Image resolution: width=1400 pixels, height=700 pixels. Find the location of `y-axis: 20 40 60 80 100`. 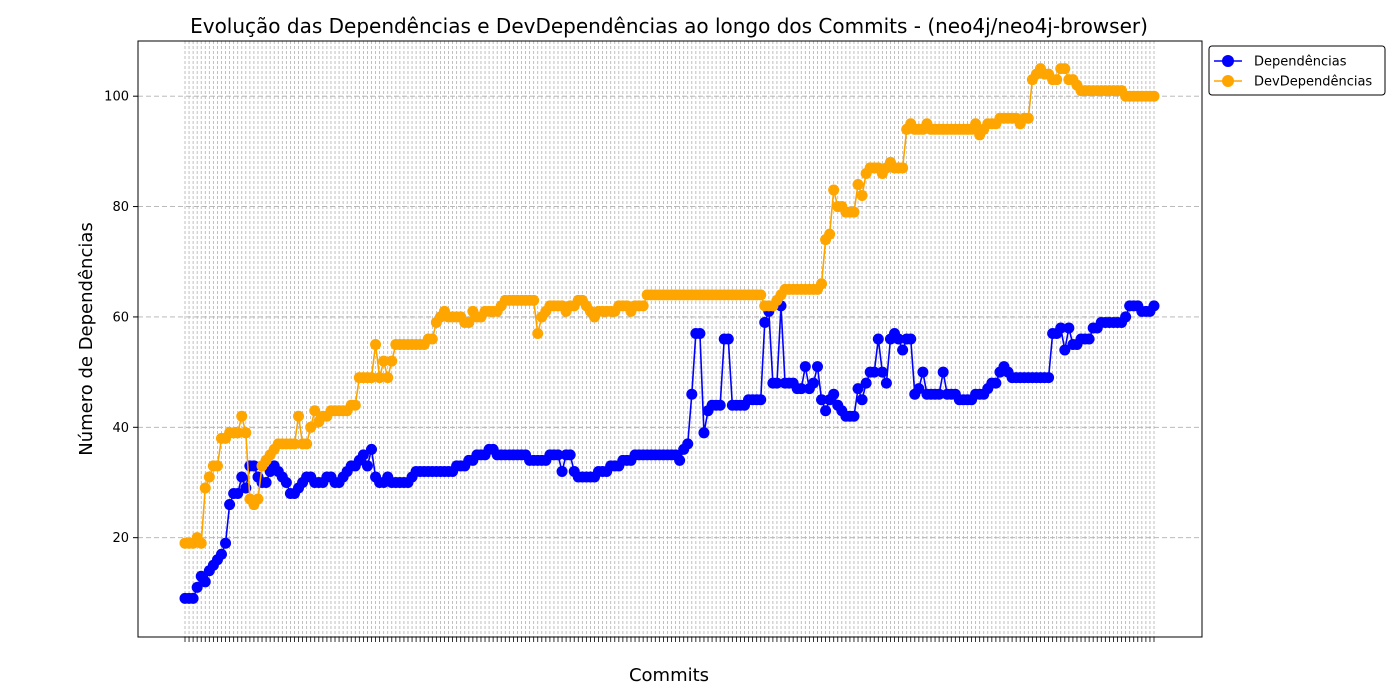

y-axis: 20 40 60 80 100 is located at coordinates (121, 318).